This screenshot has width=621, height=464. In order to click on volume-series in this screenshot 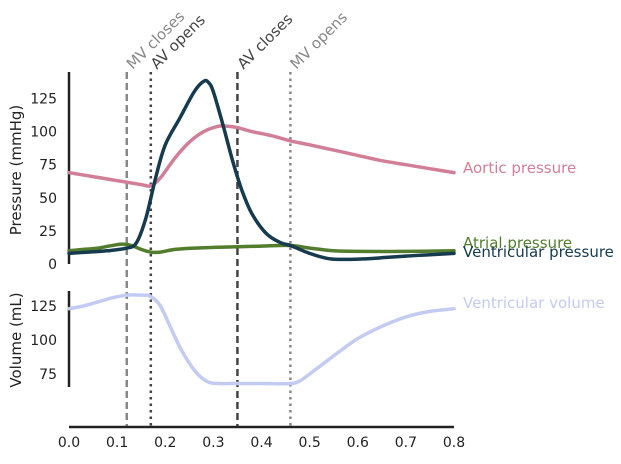, I will do `click(261, 339)`.